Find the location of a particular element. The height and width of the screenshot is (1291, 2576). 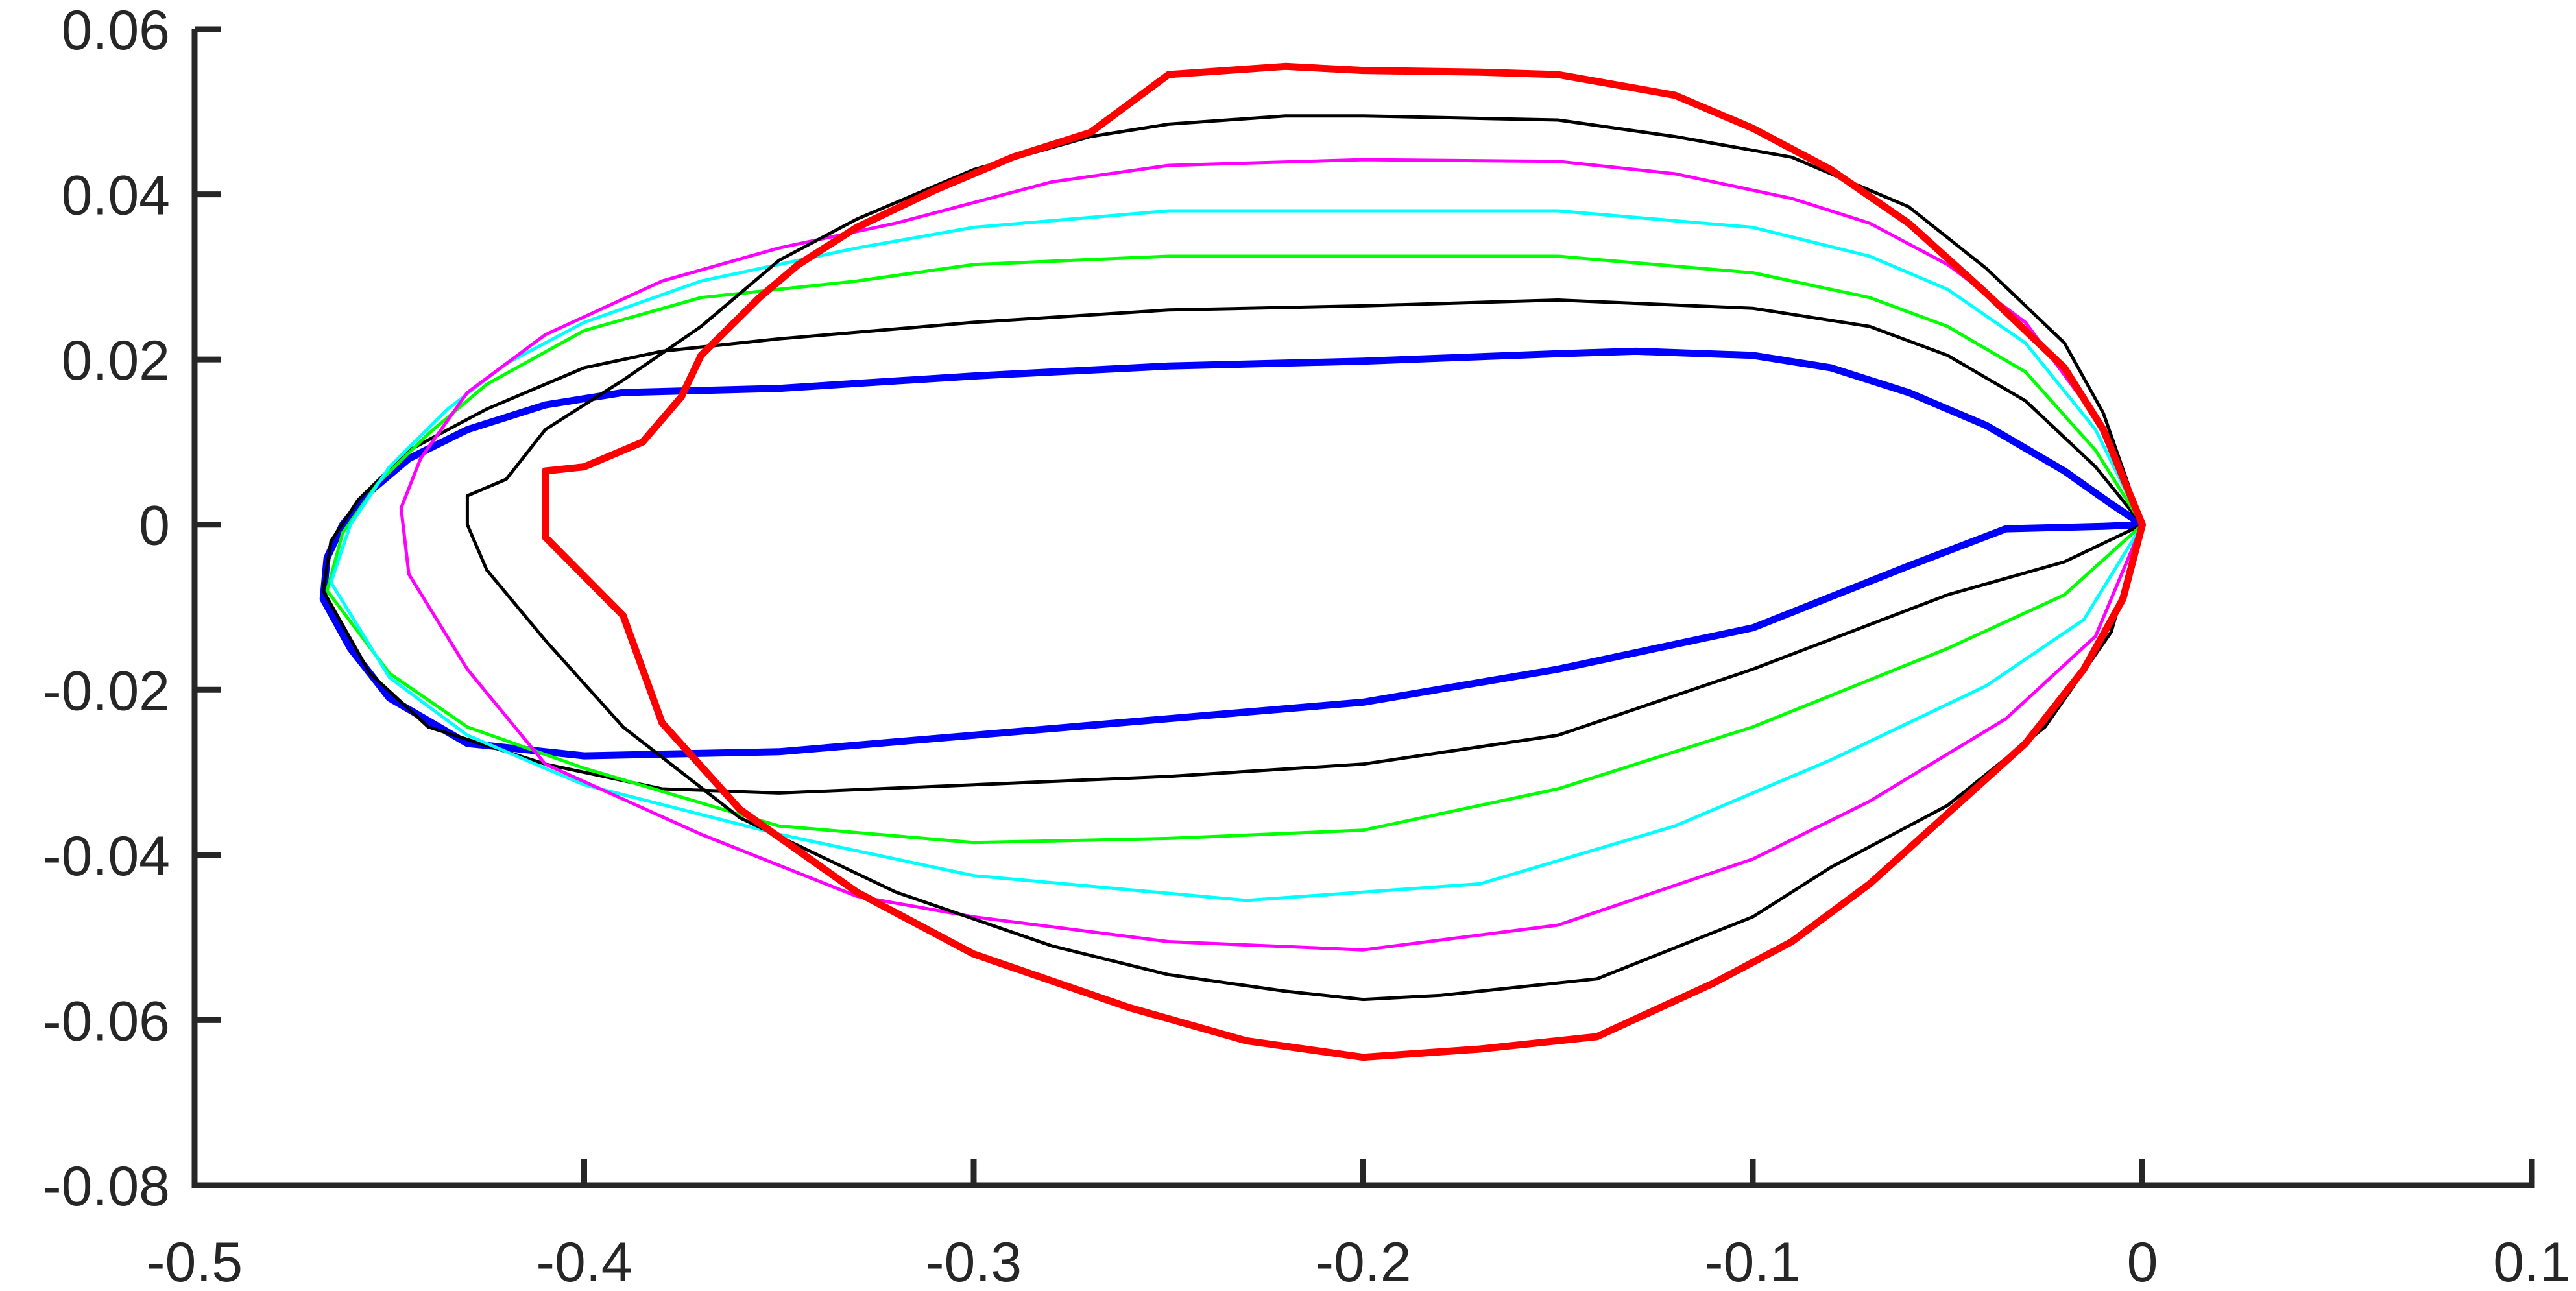

x-tick-label: 0.1 is located at coordinates (2532, 1261).